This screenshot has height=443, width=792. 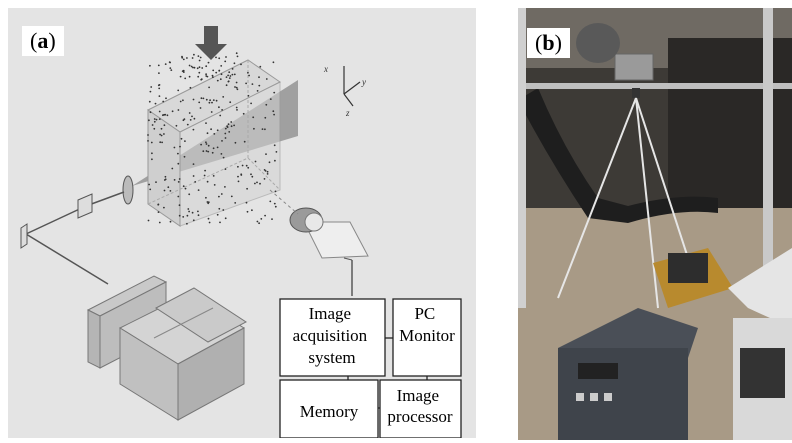 I want to click on tracer-particles, so click(x=212, y=138).